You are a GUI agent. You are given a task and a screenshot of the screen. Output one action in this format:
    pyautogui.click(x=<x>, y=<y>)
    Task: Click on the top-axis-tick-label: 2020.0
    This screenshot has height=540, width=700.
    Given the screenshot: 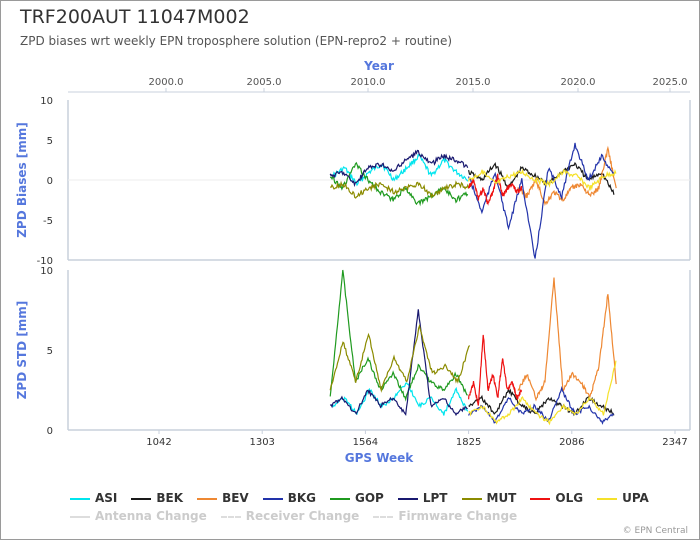 What is the action you would take?
    pyautogui.click(x=578, y=82)
    